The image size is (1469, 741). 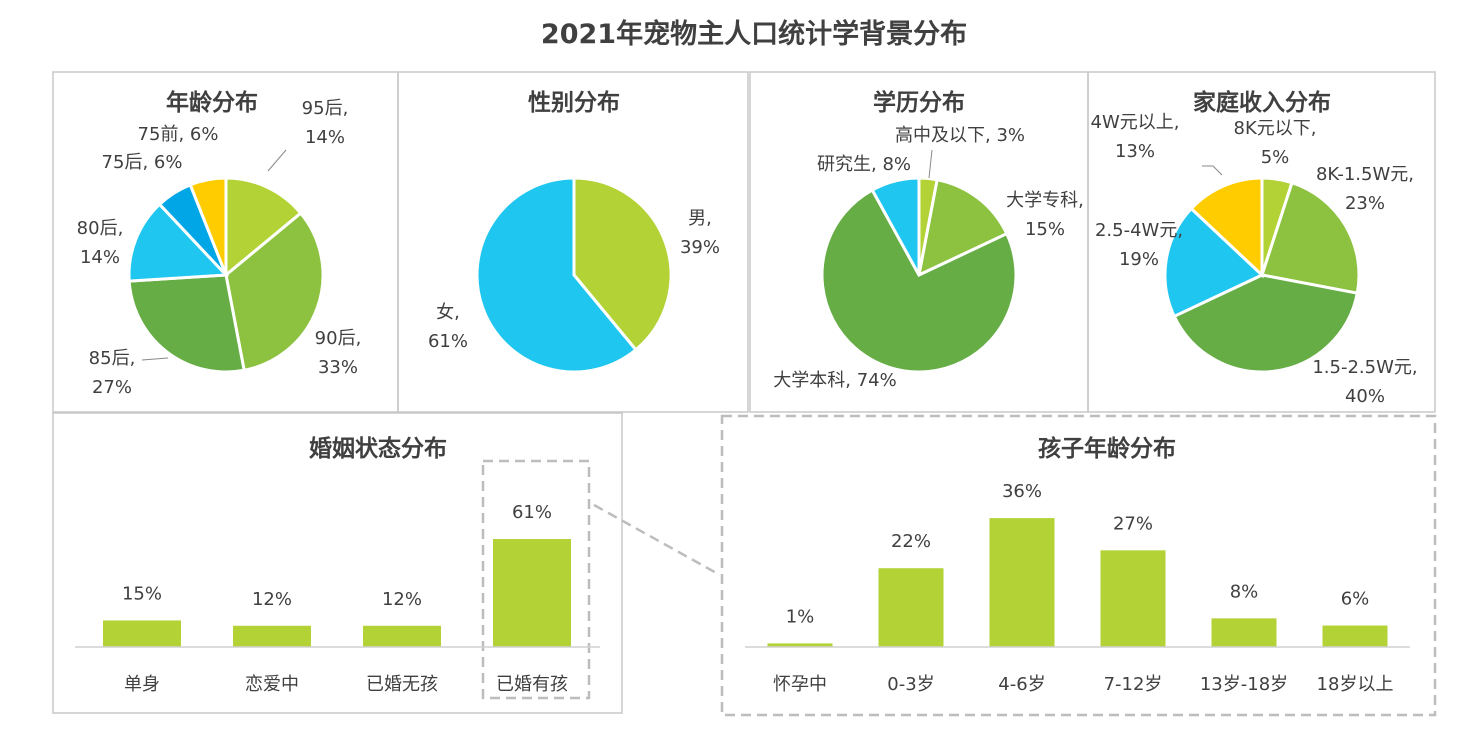 What do you see at coordinates (378, 448) in the screenshot?
I see `bar-title: 婚姻状态分布` at bounding box center [378, 448].